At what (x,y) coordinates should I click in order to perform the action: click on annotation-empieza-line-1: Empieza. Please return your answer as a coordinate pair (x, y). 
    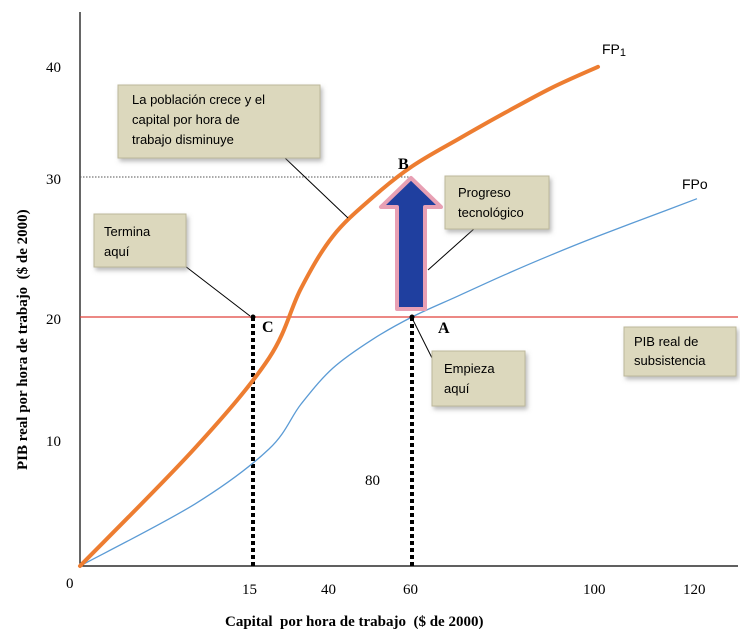
    Looking at the image, I should click on (469, 368).